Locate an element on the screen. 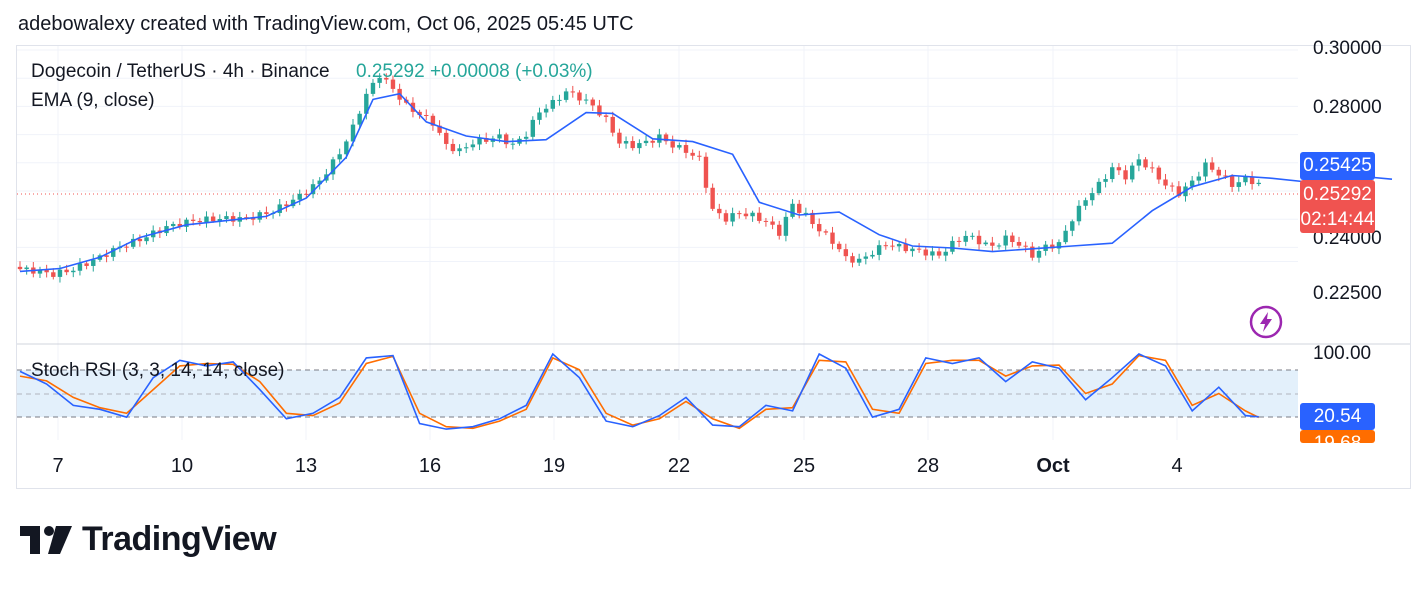  bar-countdown: 02:14:44 is located at coordinates (1337, 219).